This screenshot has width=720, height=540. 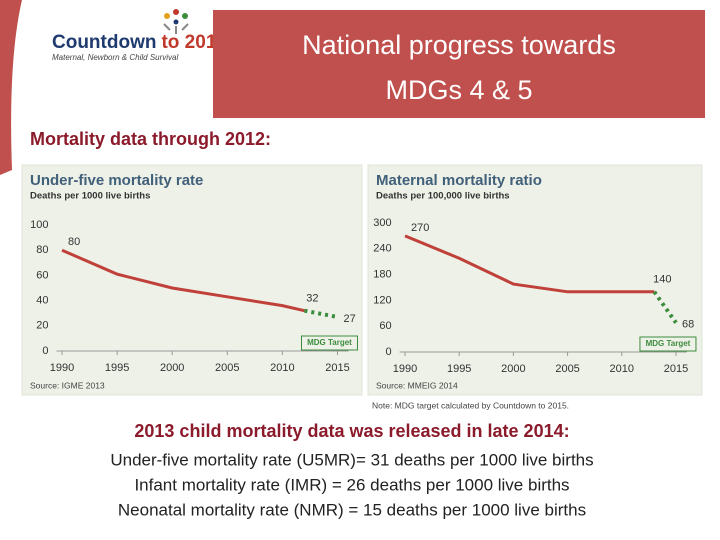 What do you see at coordinates (459, 45) in the screenshot?
I see `header-title: National progress towards` at bounding box center [459, 45].